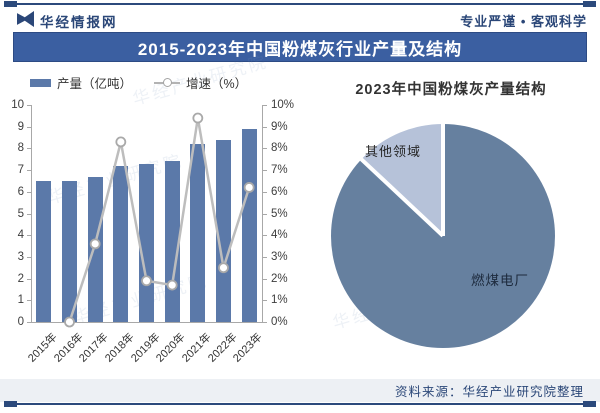  Describe the element at coordinates (147, 322) in the screenshot. I see `x-axis` at that location.